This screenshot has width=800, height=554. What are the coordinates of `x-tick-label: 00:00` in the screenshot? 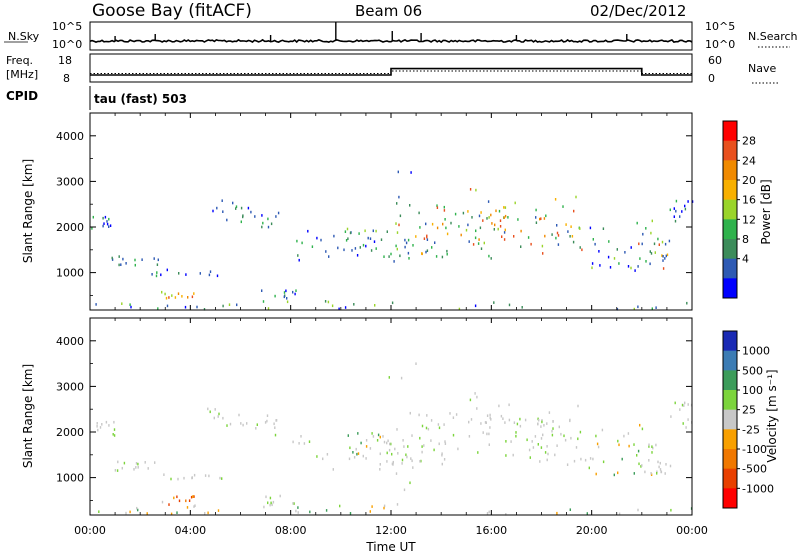 It's located at (90, 530).